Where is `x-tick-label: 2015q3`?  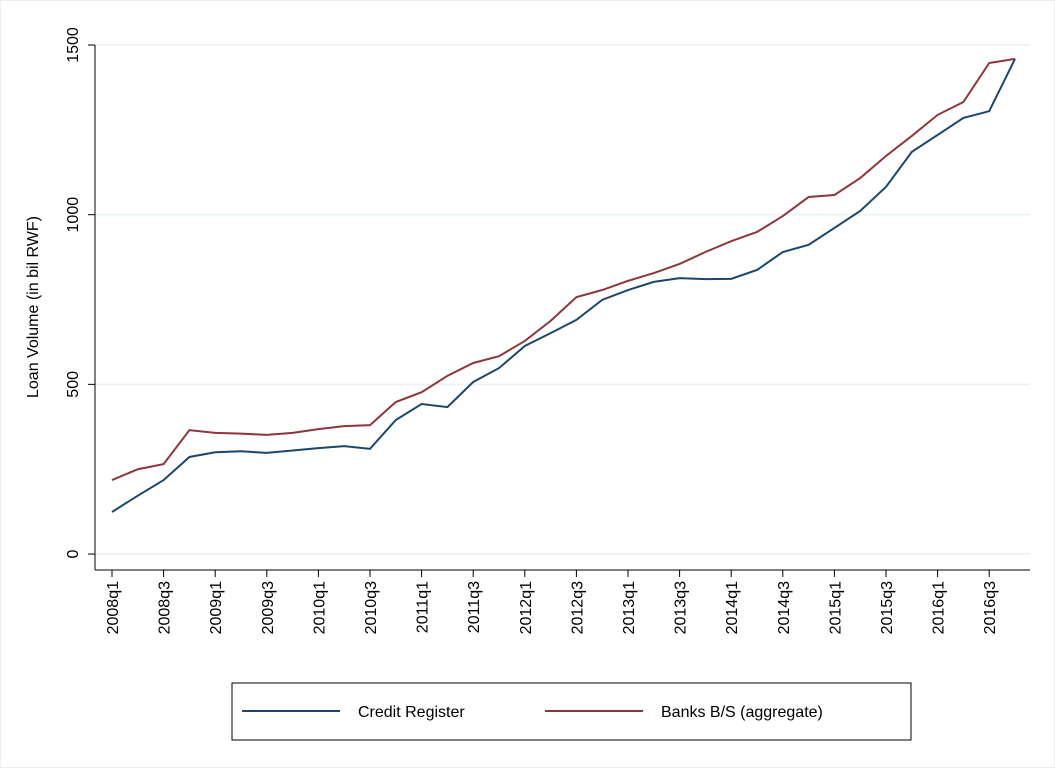
x-tick-label: 2015q3 is located at coordinates (887, 607).